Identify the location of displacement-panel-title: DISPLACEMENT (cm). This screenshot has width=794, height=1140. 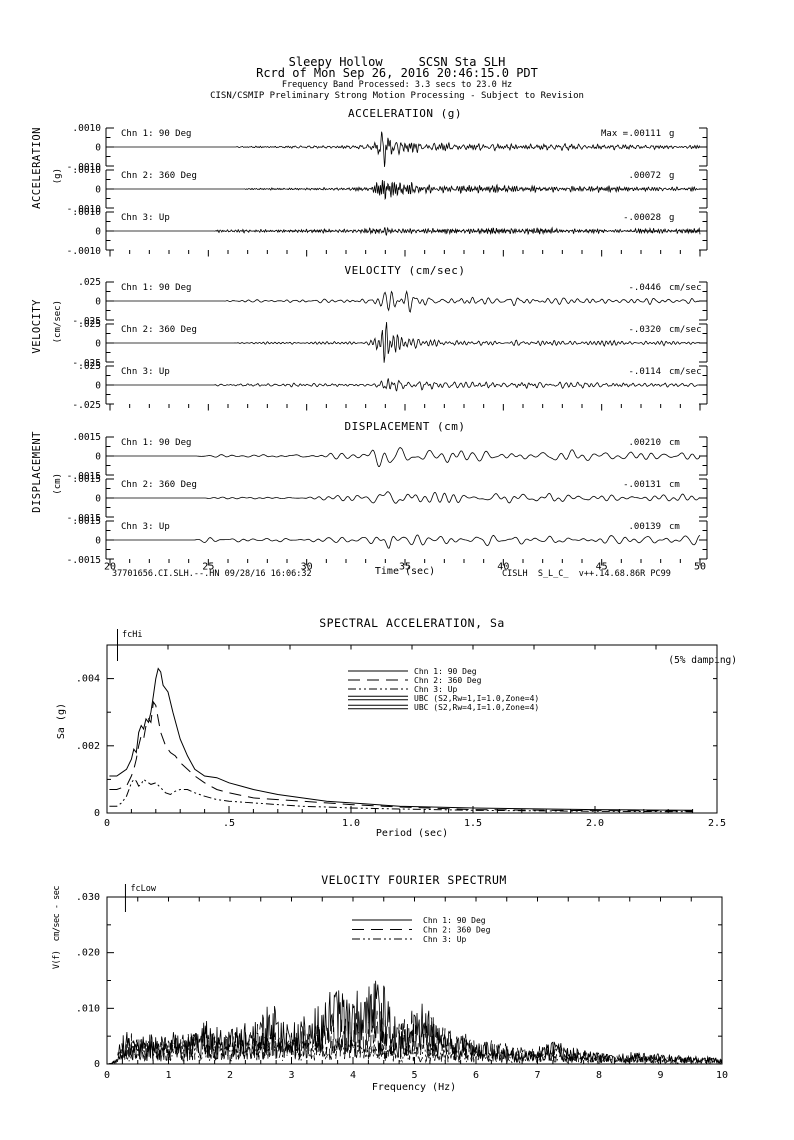
(405, 426).